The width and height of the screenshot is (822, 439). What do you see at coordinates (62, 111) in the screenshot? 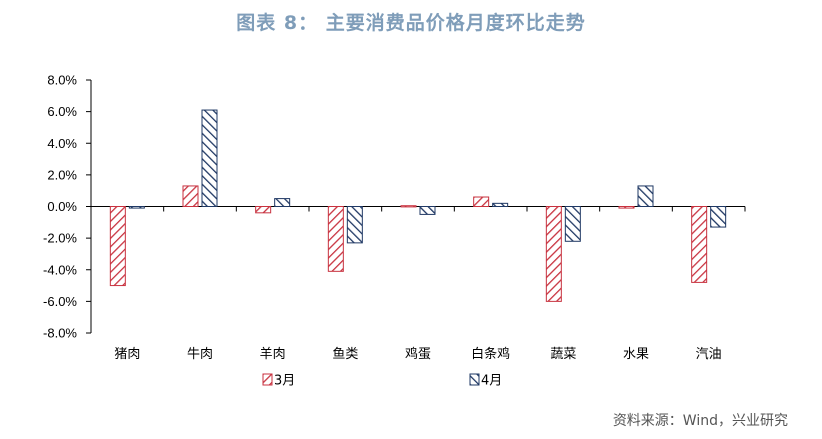
I see `y-tick-label: 6.0%` at bounding box center [62, 111].